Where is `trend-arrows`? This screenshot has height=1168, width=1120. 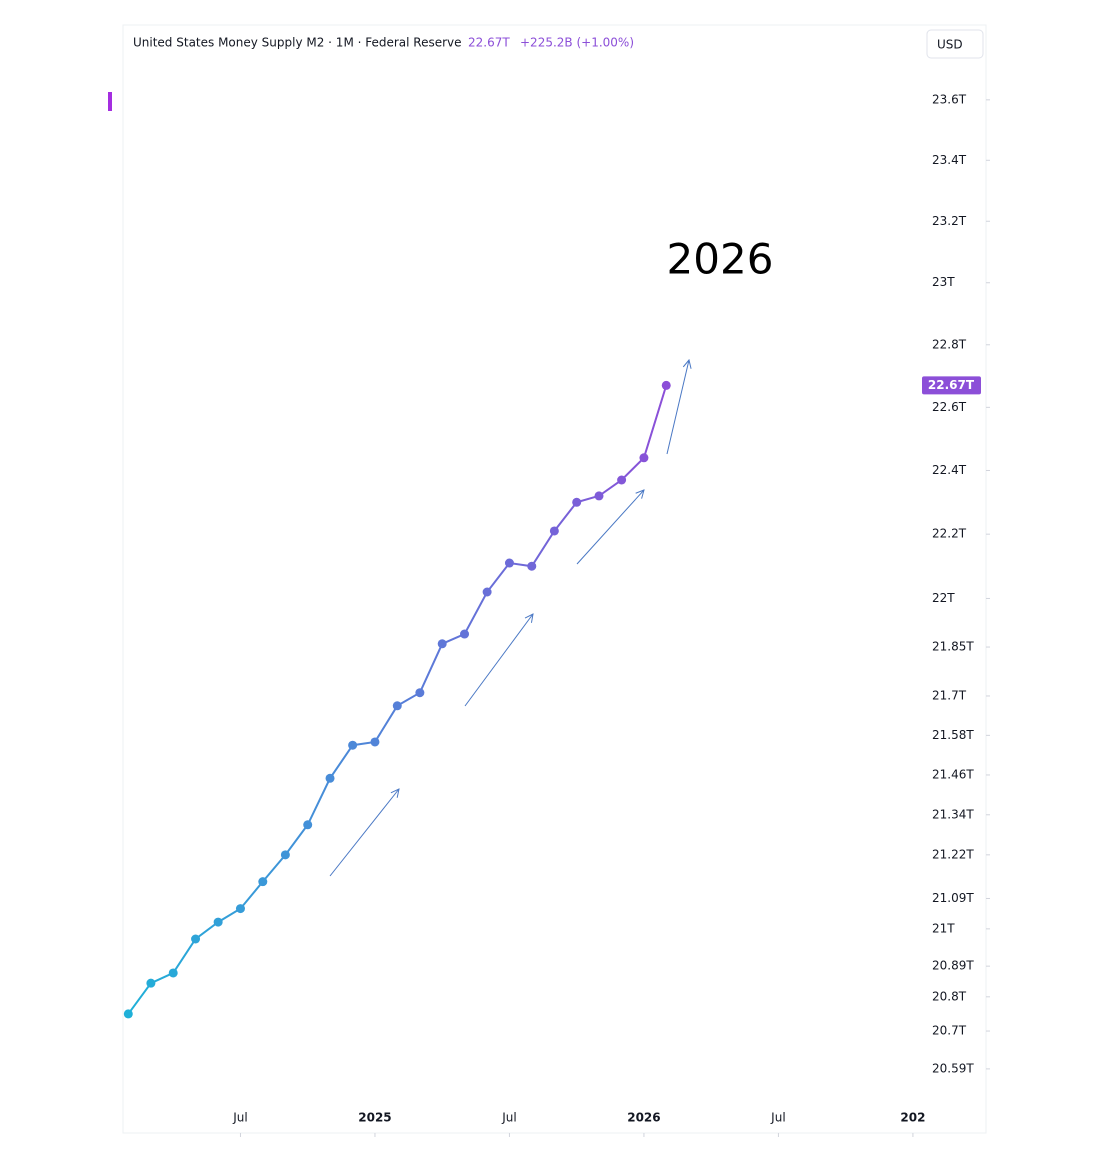
trend-arrows is located at coordinates (509, 618).